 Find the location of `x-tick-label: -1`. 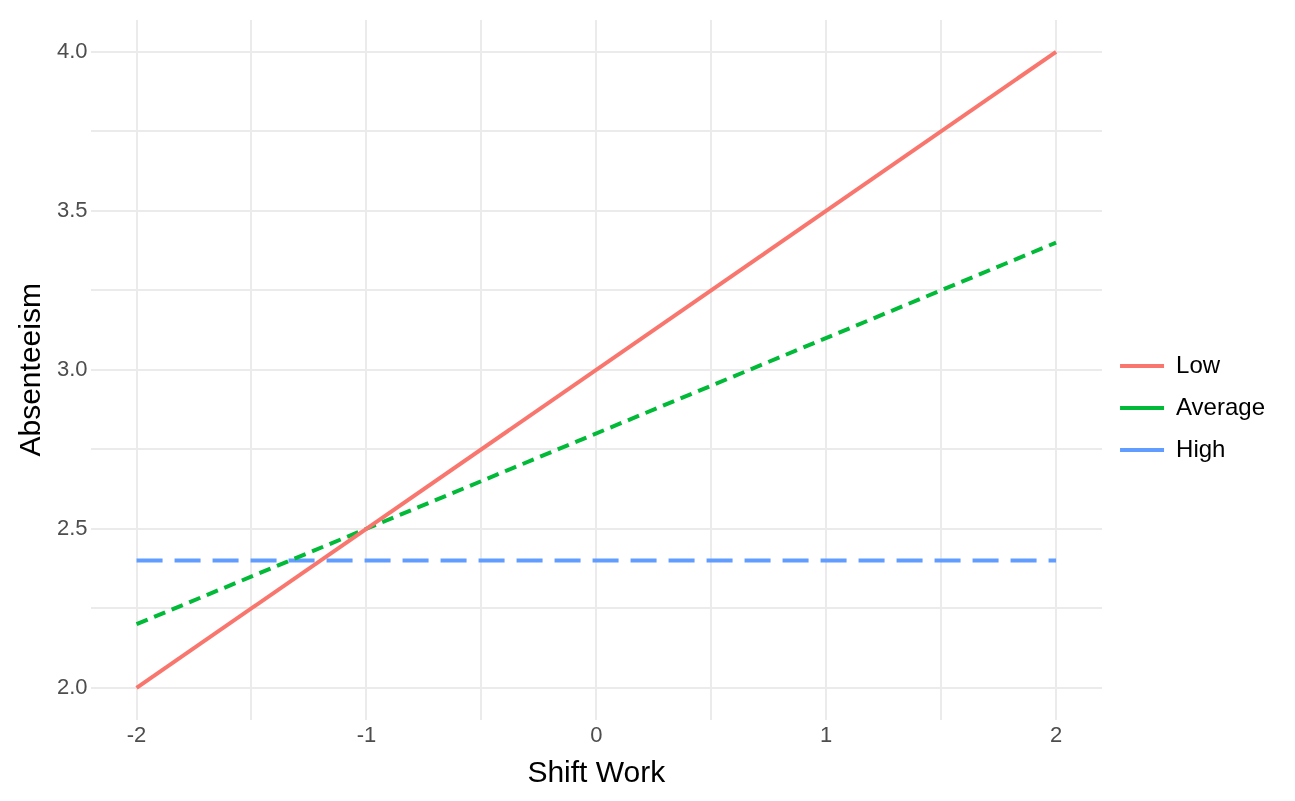

x-tick-label: -1 is located at coordinates (366, 734).